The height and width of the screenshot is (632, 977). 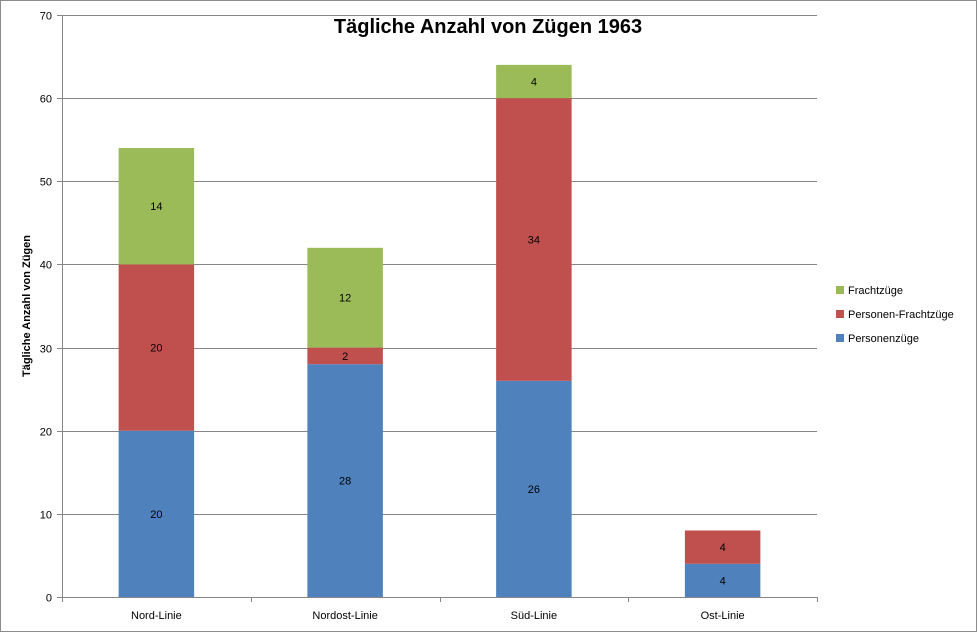 I want to click on y-tick-label: 50, so click(x=46, y=183).